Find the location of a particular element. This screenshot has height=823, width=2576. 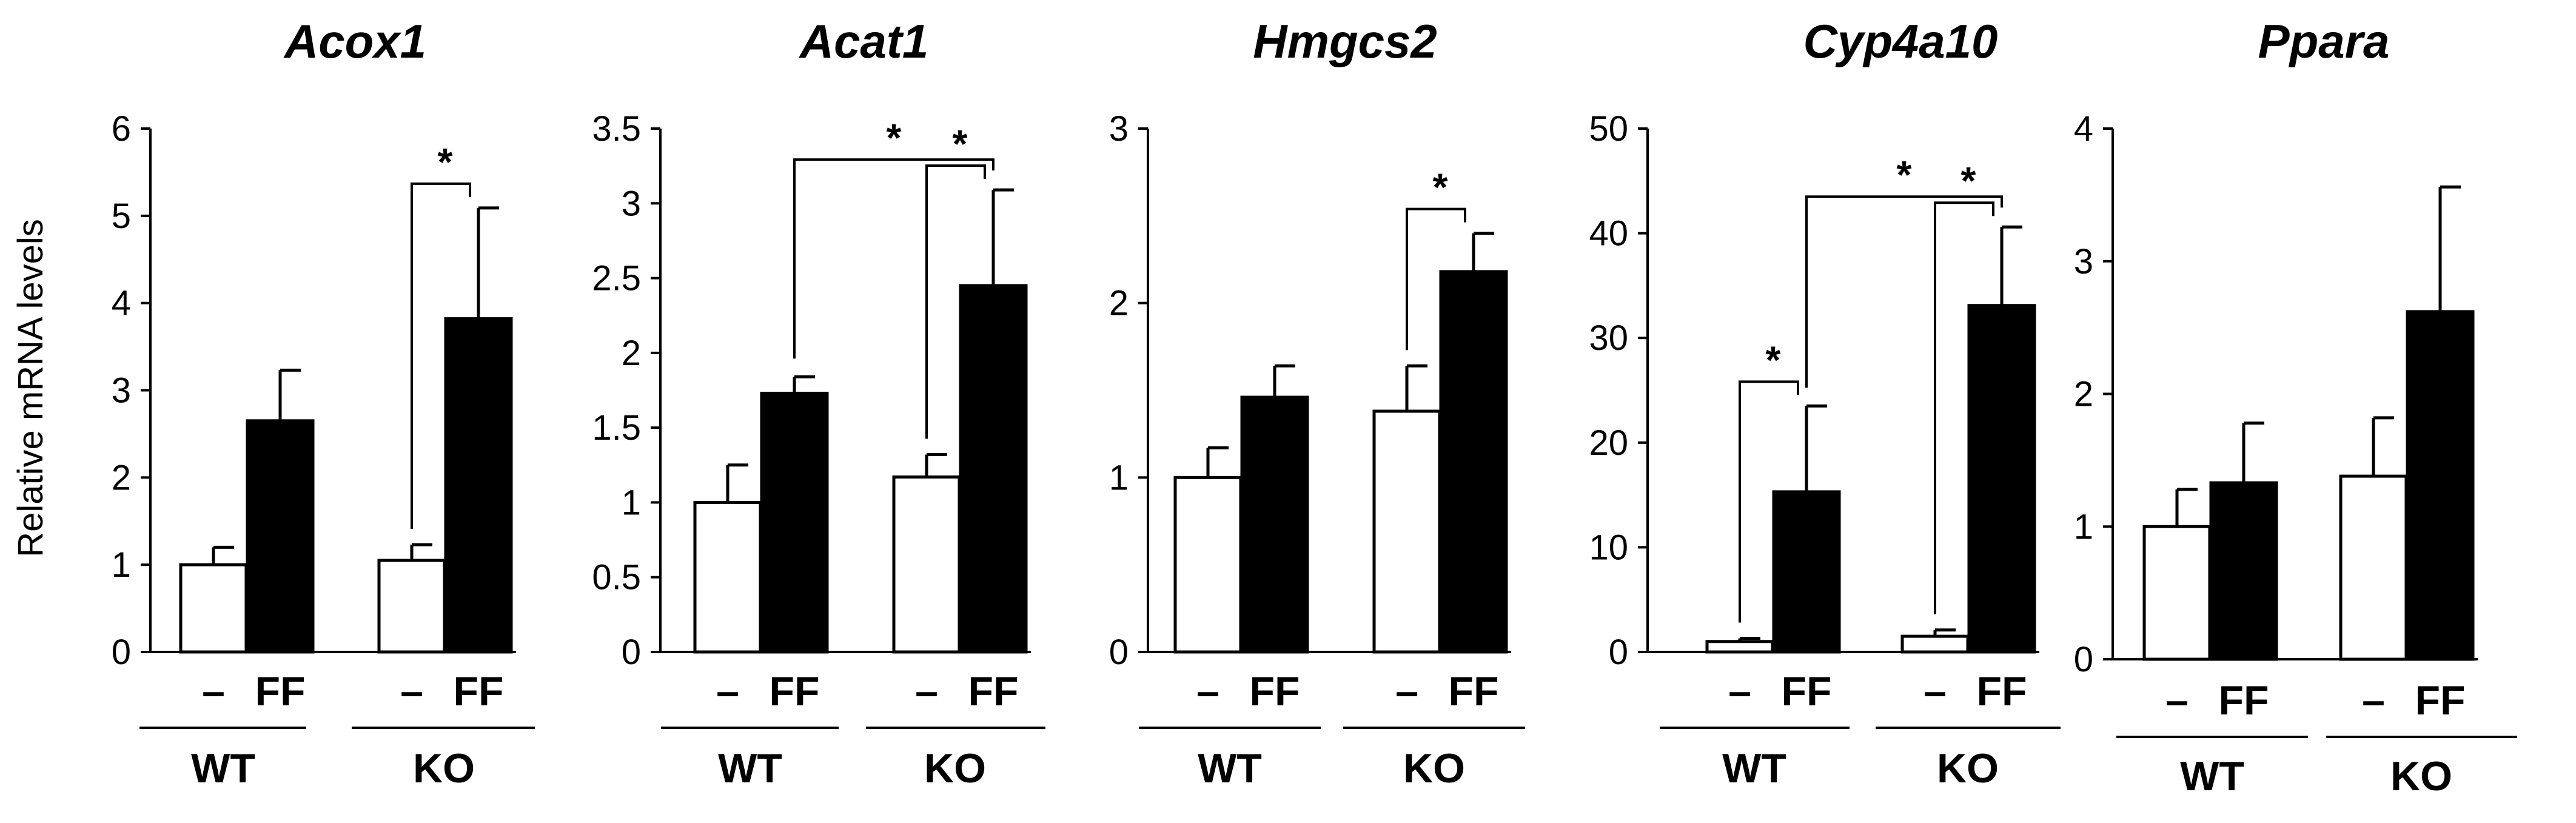

y-tick-label-ppara: 2 is located at coordinates (2083, 394).